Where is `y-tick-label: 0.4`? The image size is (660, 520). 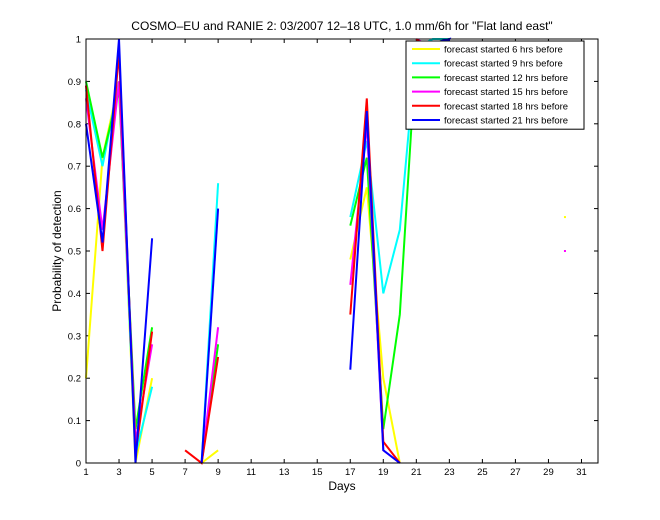
y-tick-label: 0.4 is located at coordinates (74, 294).